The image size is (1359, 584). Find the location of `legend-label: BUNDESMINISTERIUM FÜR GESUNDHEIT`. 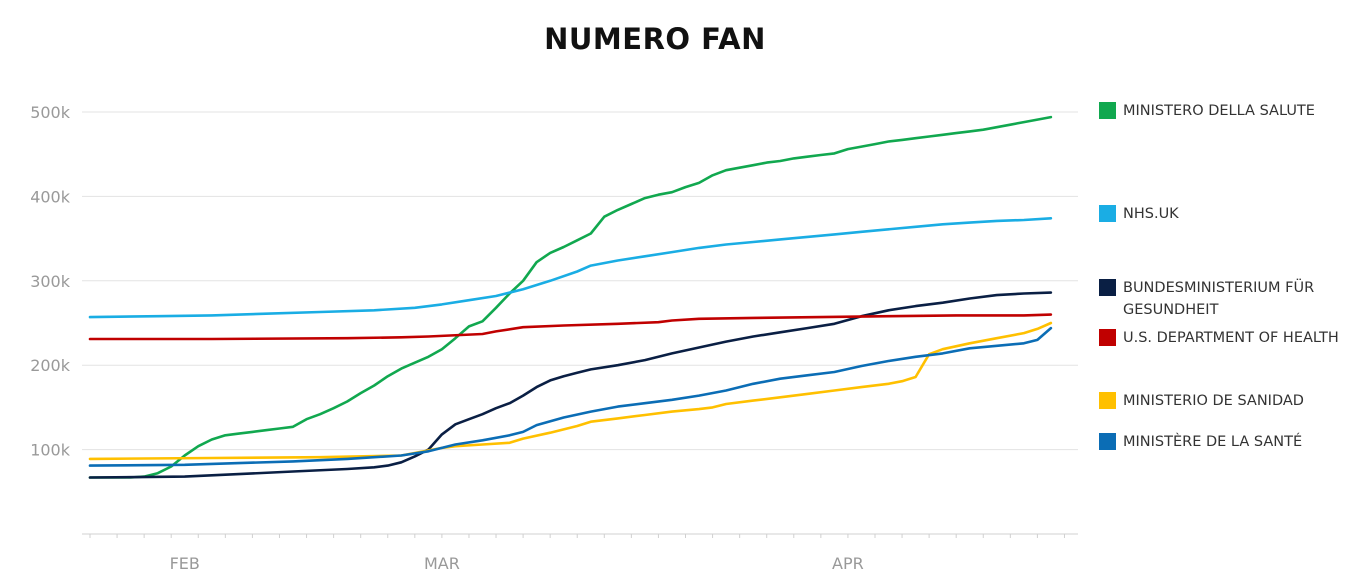

legend-label: BUNDESMINISTERIUM FÜR GESUNDHEIT is located at coordinates (1219, 299).